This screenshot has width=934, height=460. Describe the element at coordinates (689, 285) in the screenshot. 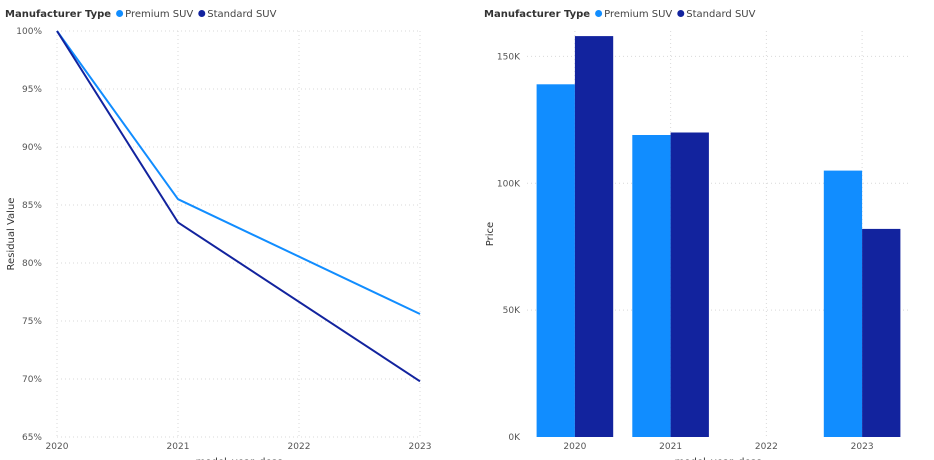

I see `bar-standard-suv-2021` at that location.